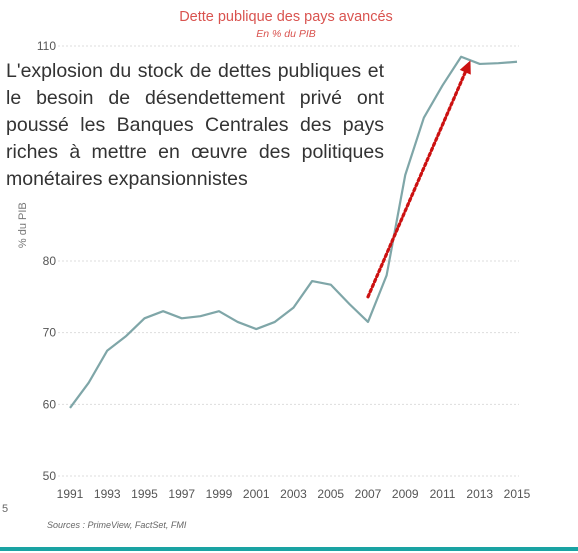  What do you see at coordinates (256, 494) in the screenshot?
I see `x-tick-label: 2001` at bounding box center [256, 494].